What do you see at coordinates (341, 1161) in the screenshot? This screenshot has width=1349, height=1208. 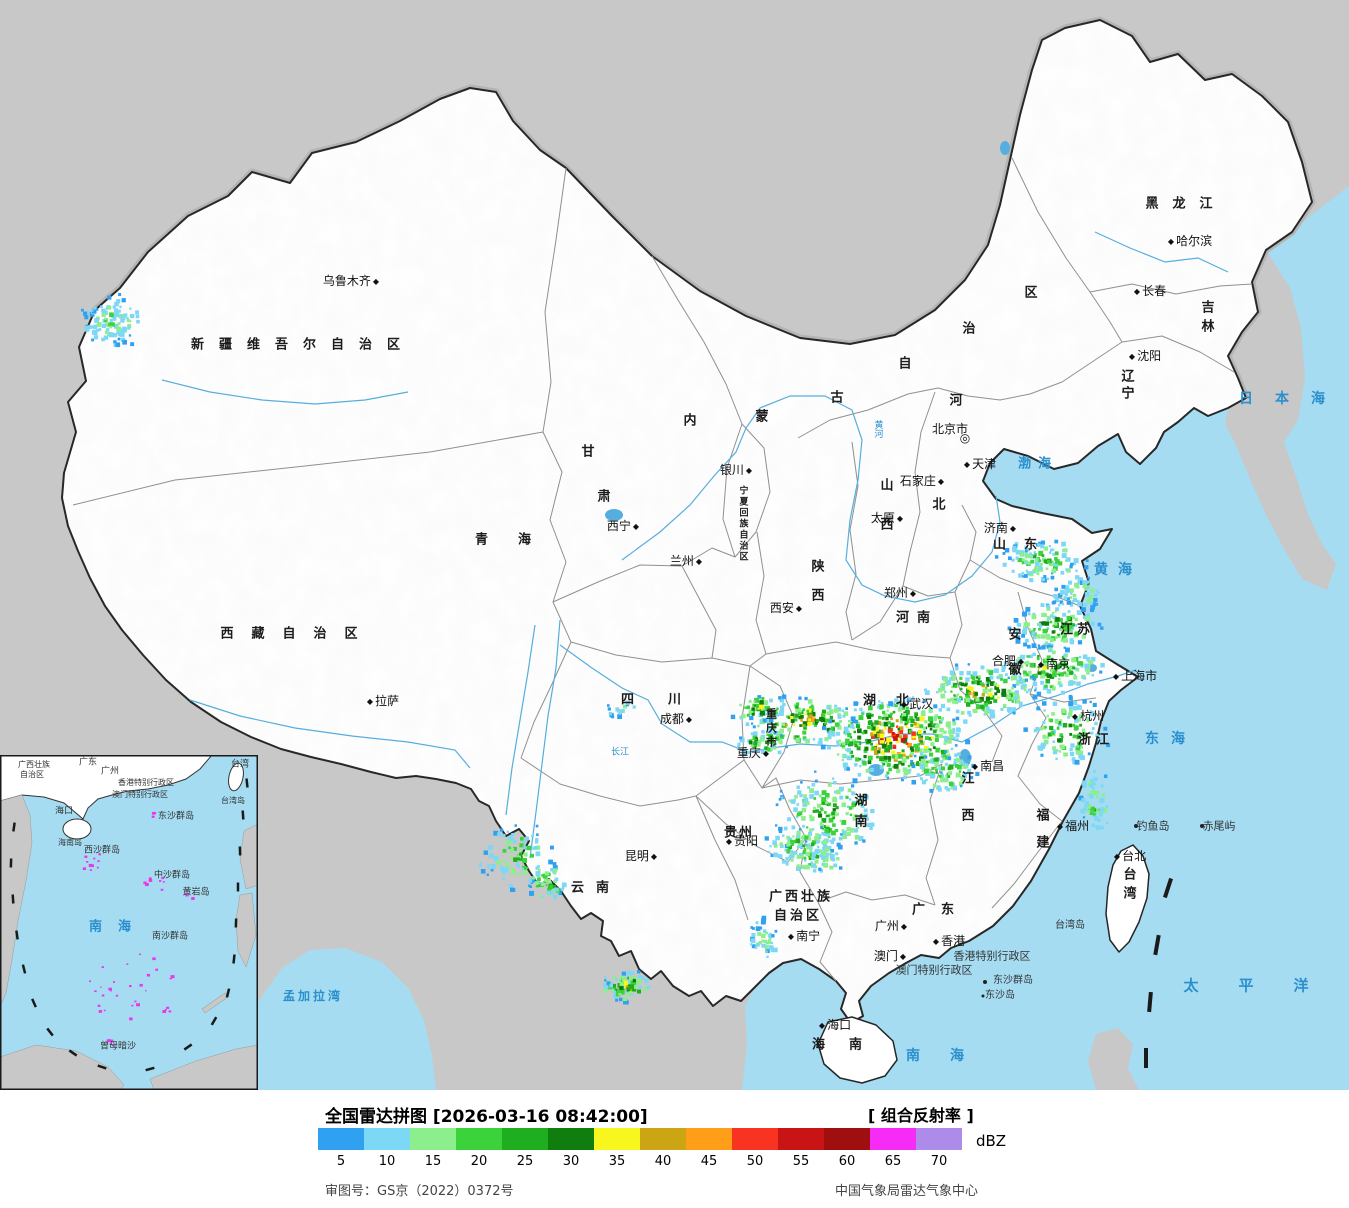 I see `legend-value-5: 5` at bounding box center [341, 1161].